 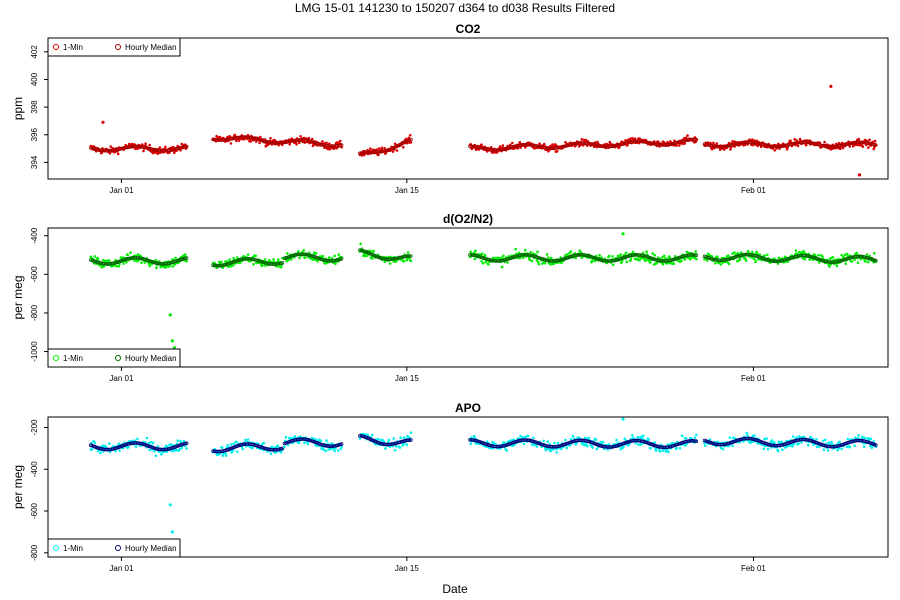 What do you see at coordinates (18, 108) in the screenshot?
I see `y-axis-label: ppm` at bounding box center [18, 108].